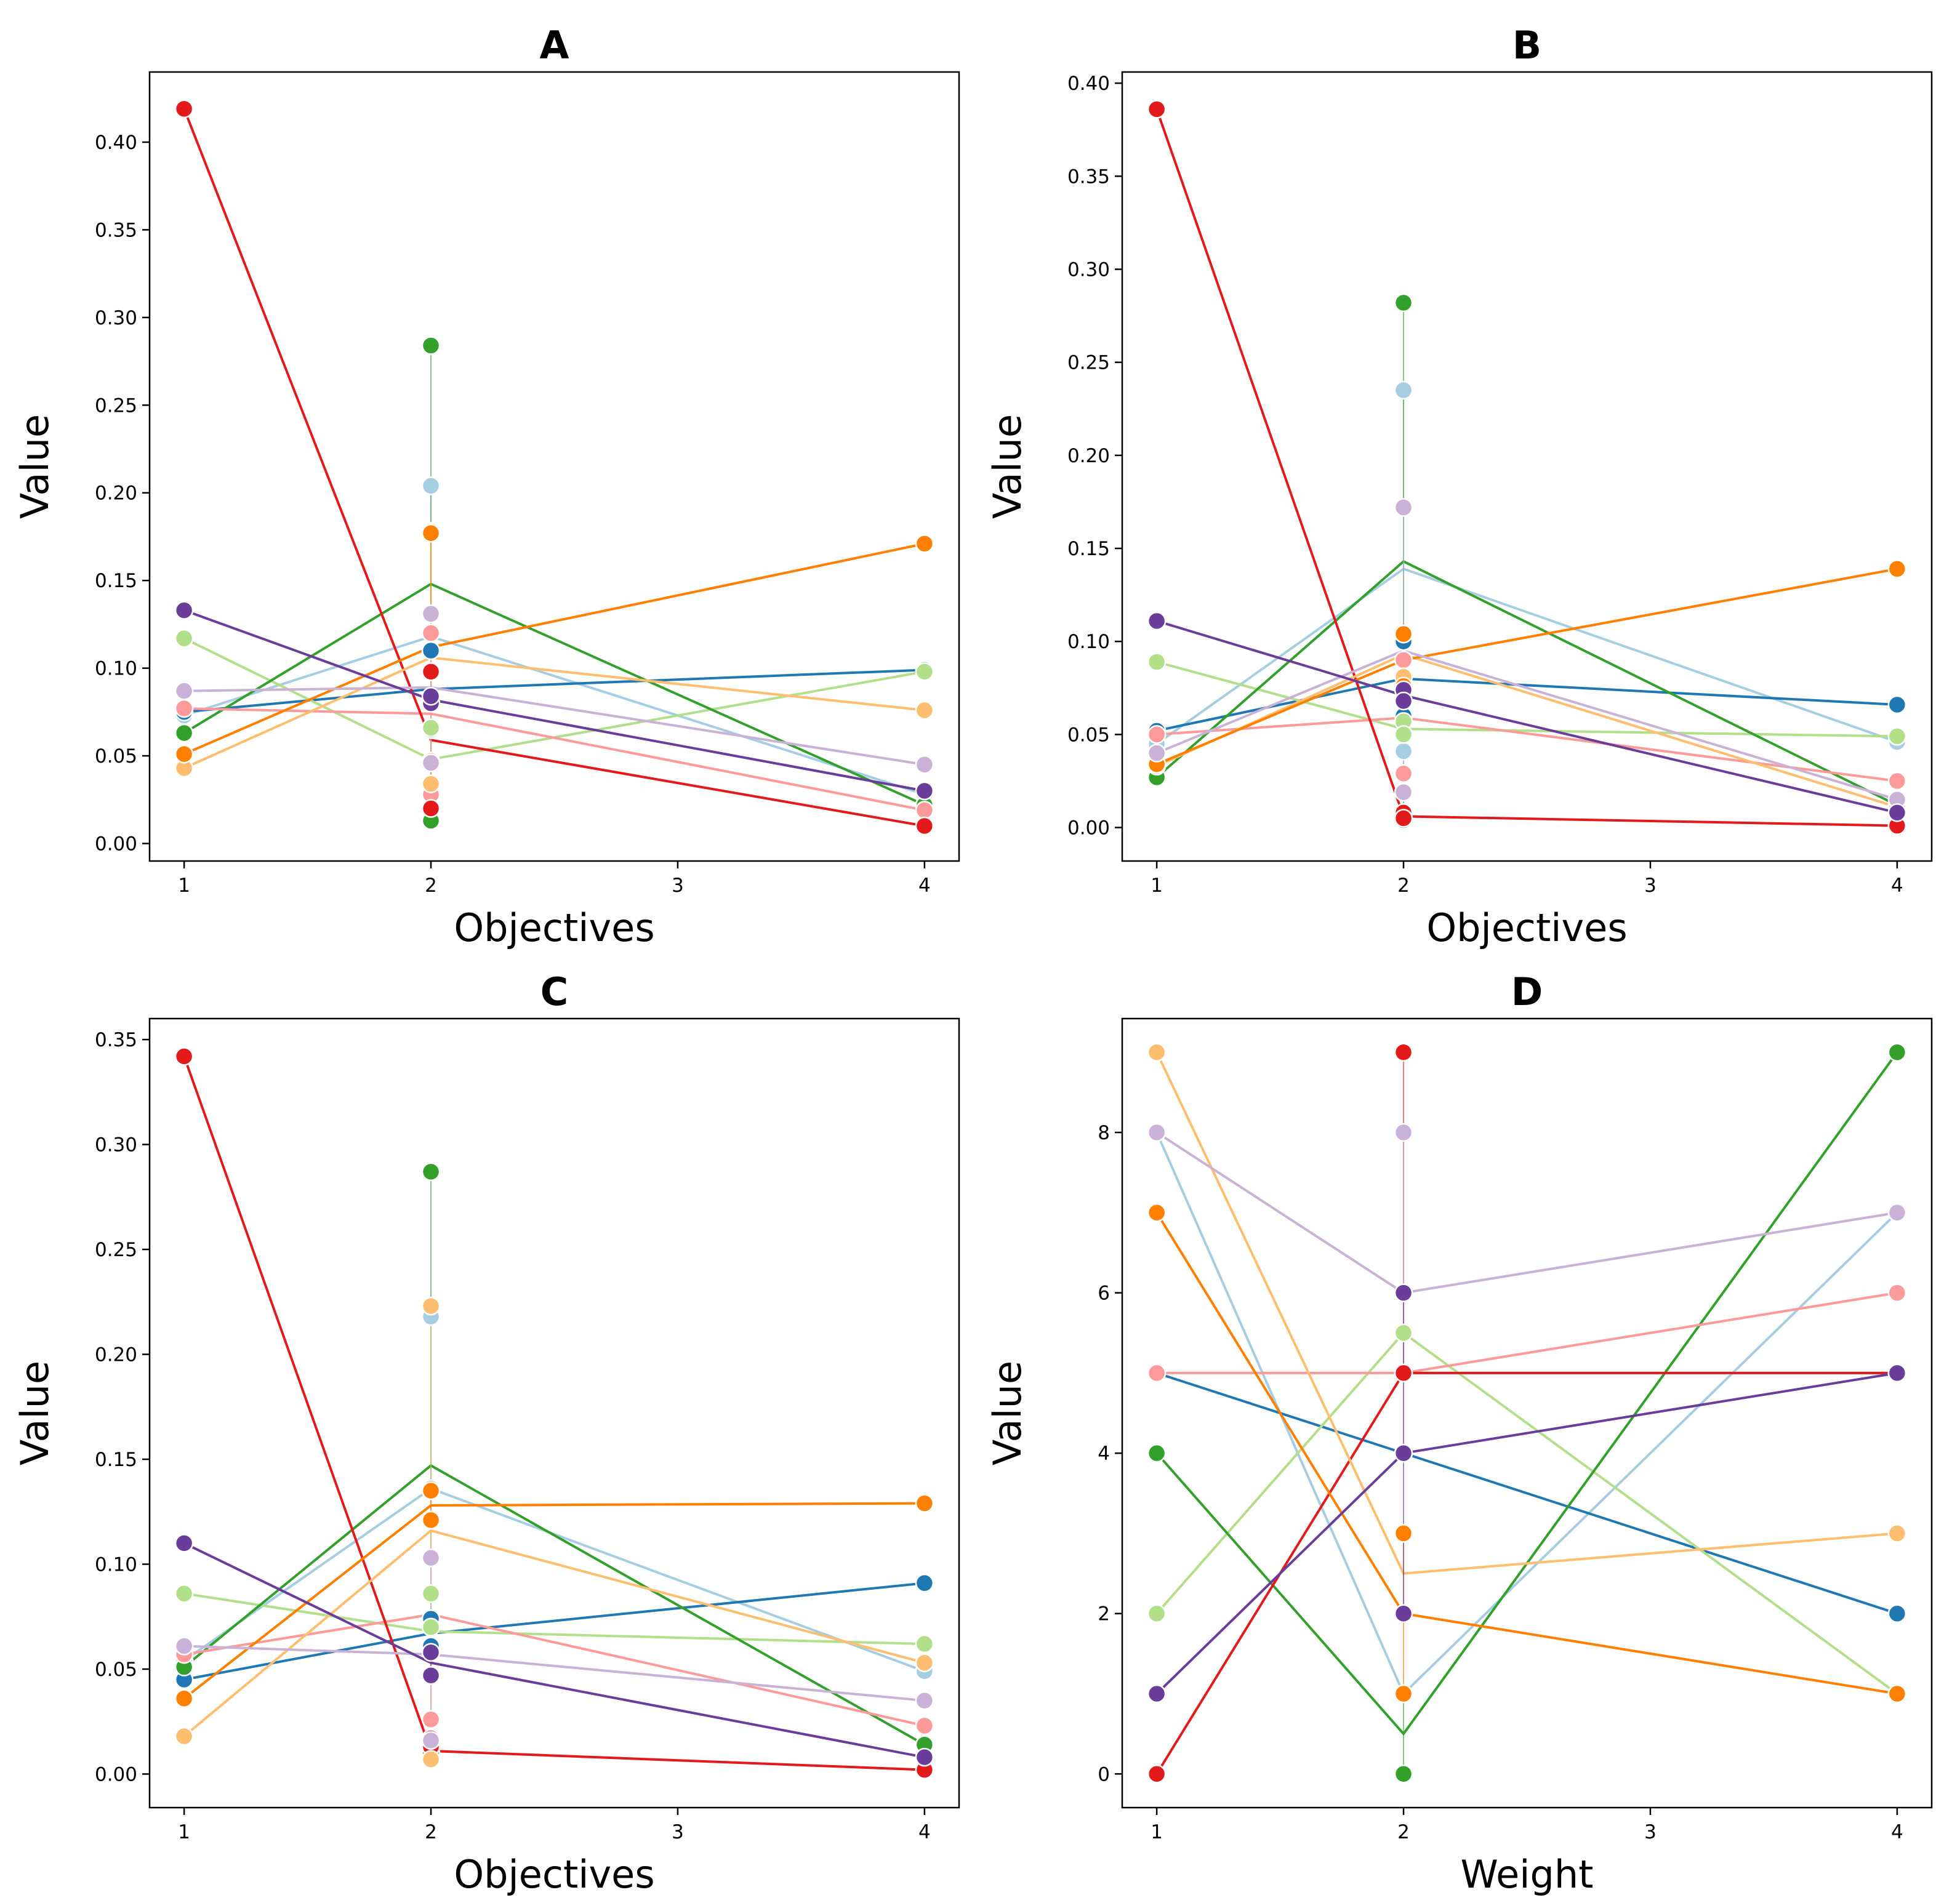 The image size is (1960, 1903). Describe the element at coordinates (554, 1605) in the screenshot. I see `series-3-line` at that location.